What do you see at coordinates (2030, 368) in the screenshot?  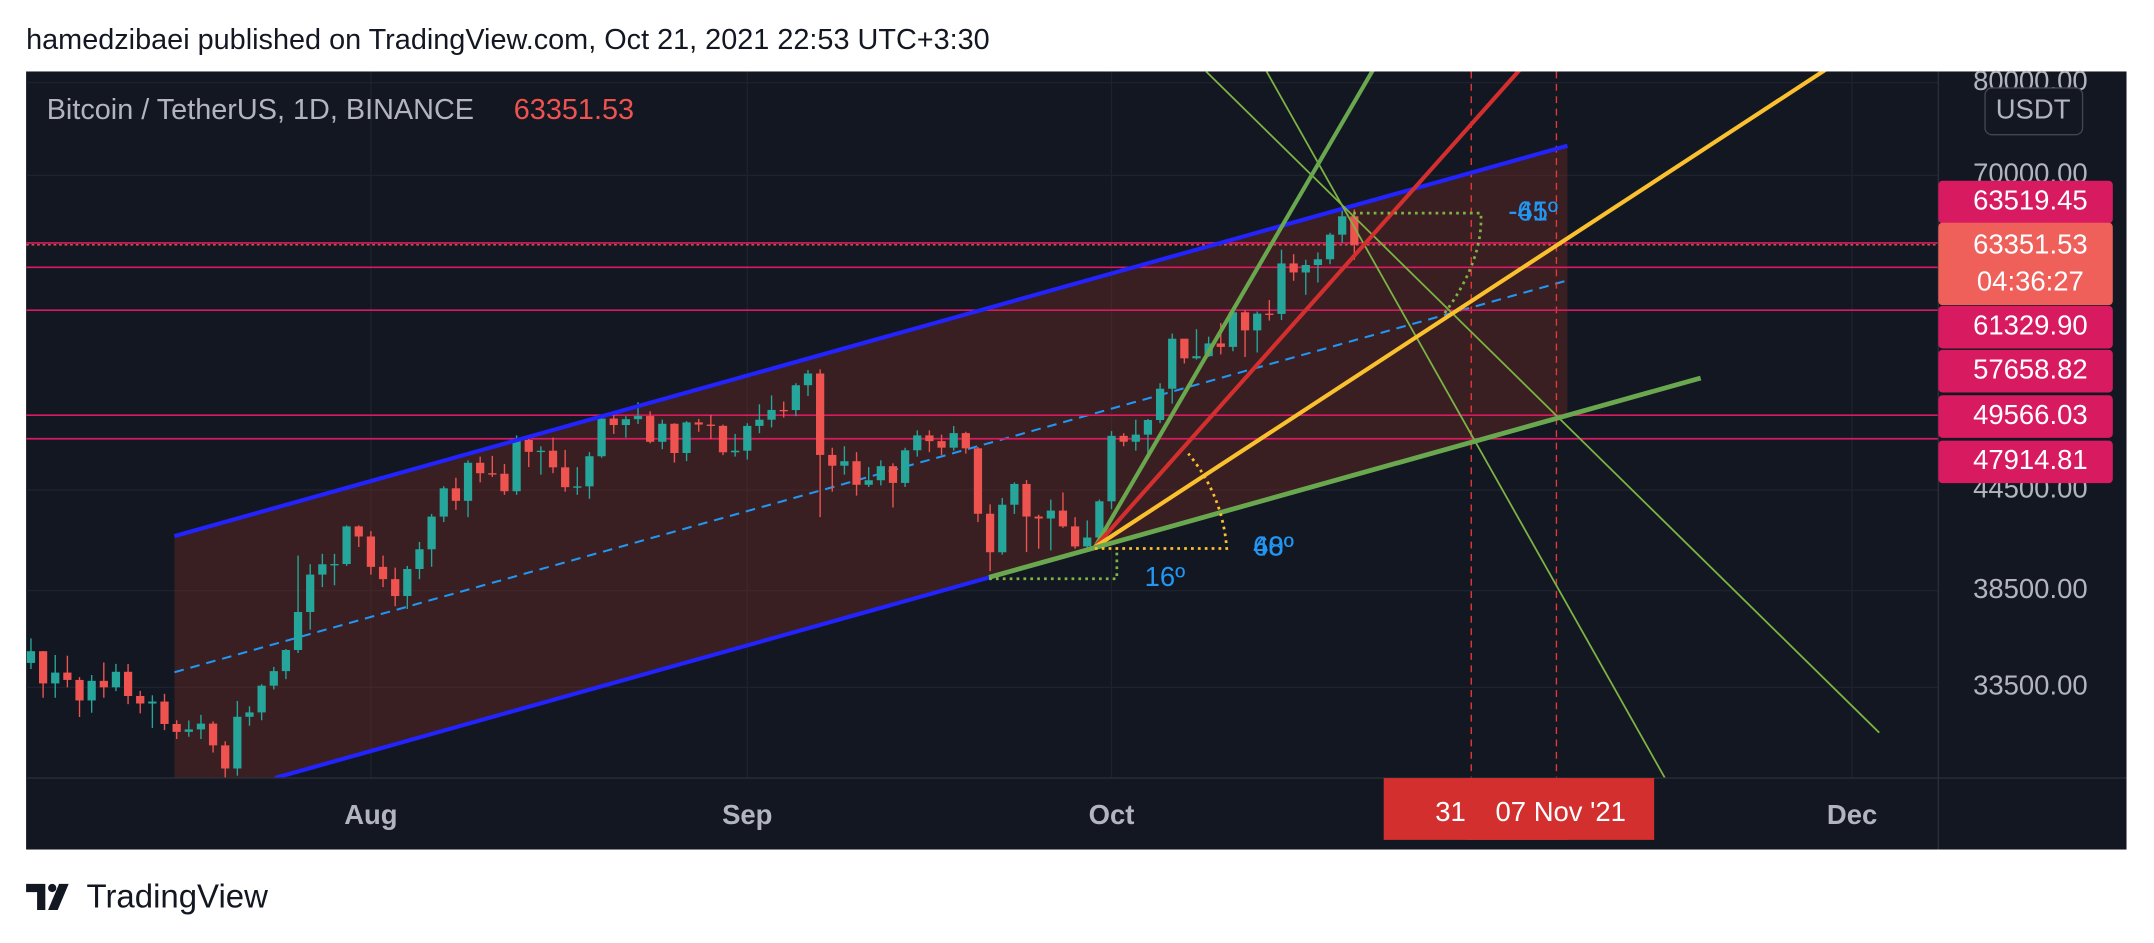 I see `price-level-label: 57658.82` at bounding box center [2030, 368].